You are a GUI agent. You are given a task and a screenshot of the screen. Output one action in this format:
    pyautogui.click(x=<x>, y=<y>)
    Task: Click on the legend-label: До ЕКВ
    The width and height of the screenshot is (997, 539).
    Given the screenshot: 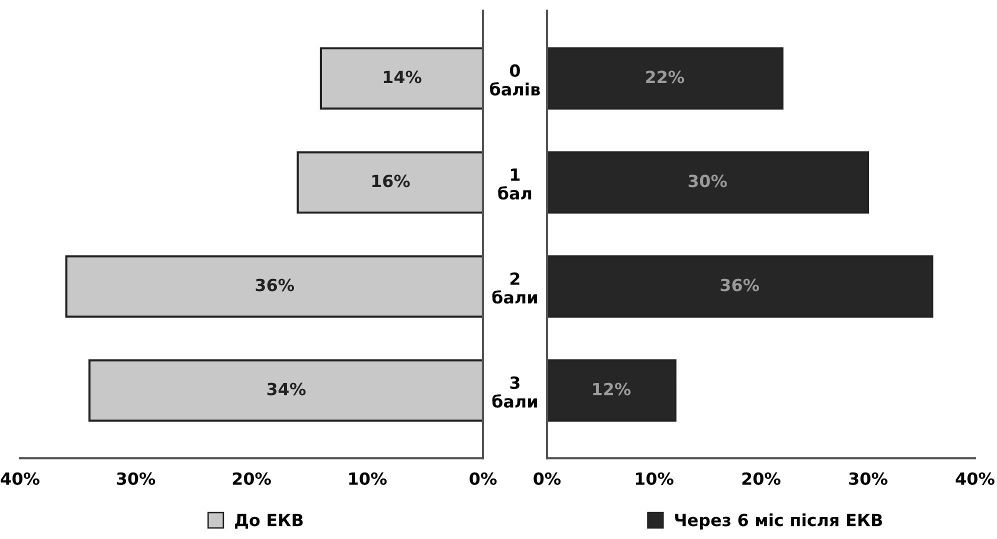 What is the action you would take?
    pyautogui.click(x=269, y=521)
    